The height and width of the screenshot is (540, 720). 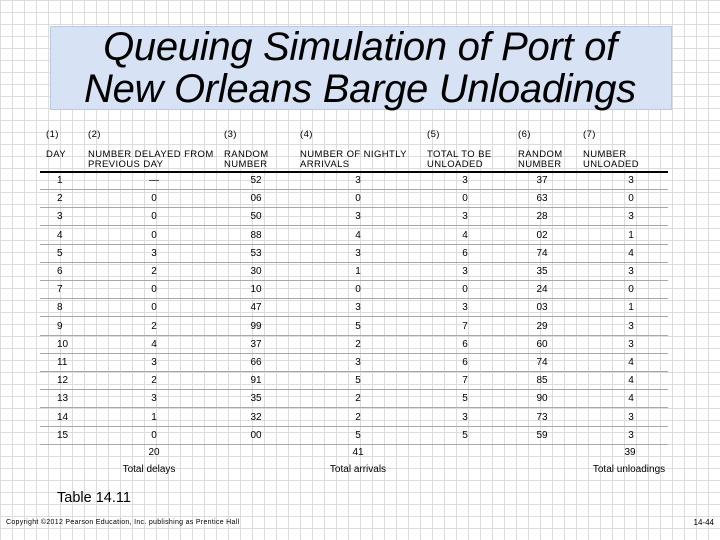 What do you see at coordinates (63, 417) in the screenshot?
I see `cell-day: 14` at bounding box center [63, 417].